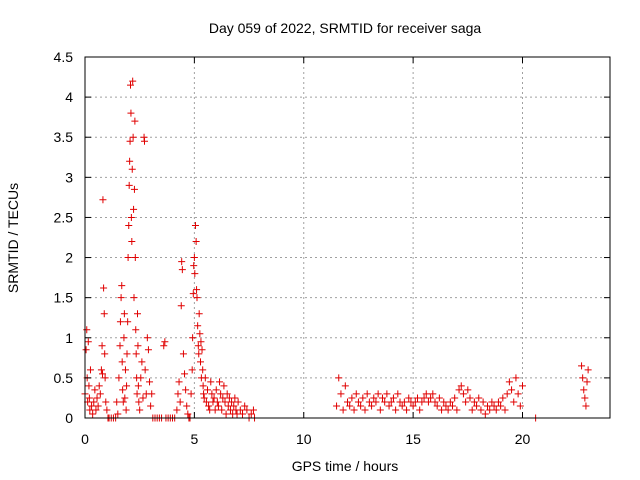 This screenshot has width=640, height=480. I want to click on x-tick-label: 10, so click(304, 439).